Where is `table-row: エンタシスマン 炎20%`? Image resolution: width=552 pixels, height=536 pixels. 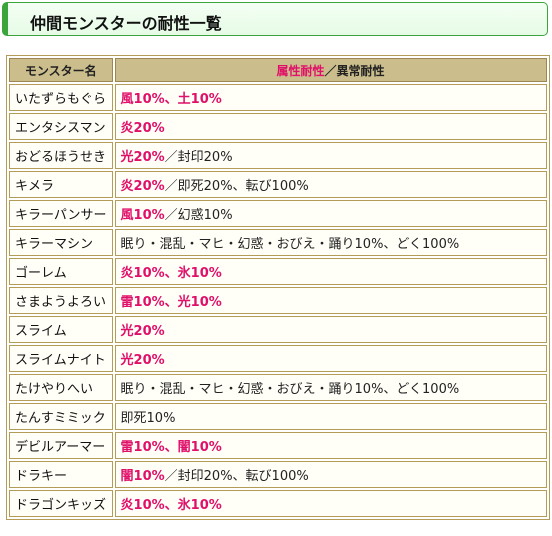 table-row: エンタシスマン 炎20% is located at coordinates (278, 126).